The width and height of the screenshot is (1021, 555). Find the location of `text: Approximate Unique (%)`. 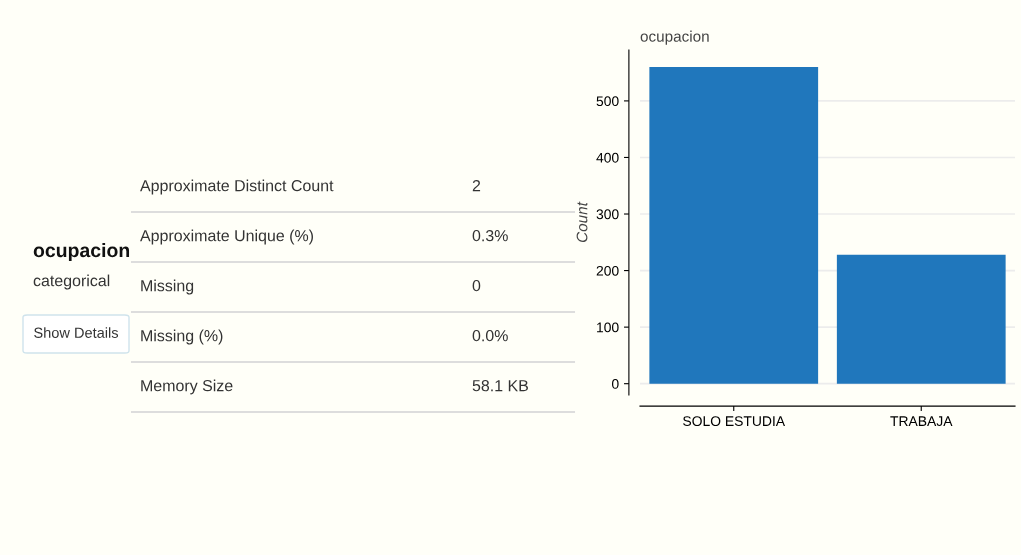

text: Approximate Unique (%) is located at coordinates (226, 237).